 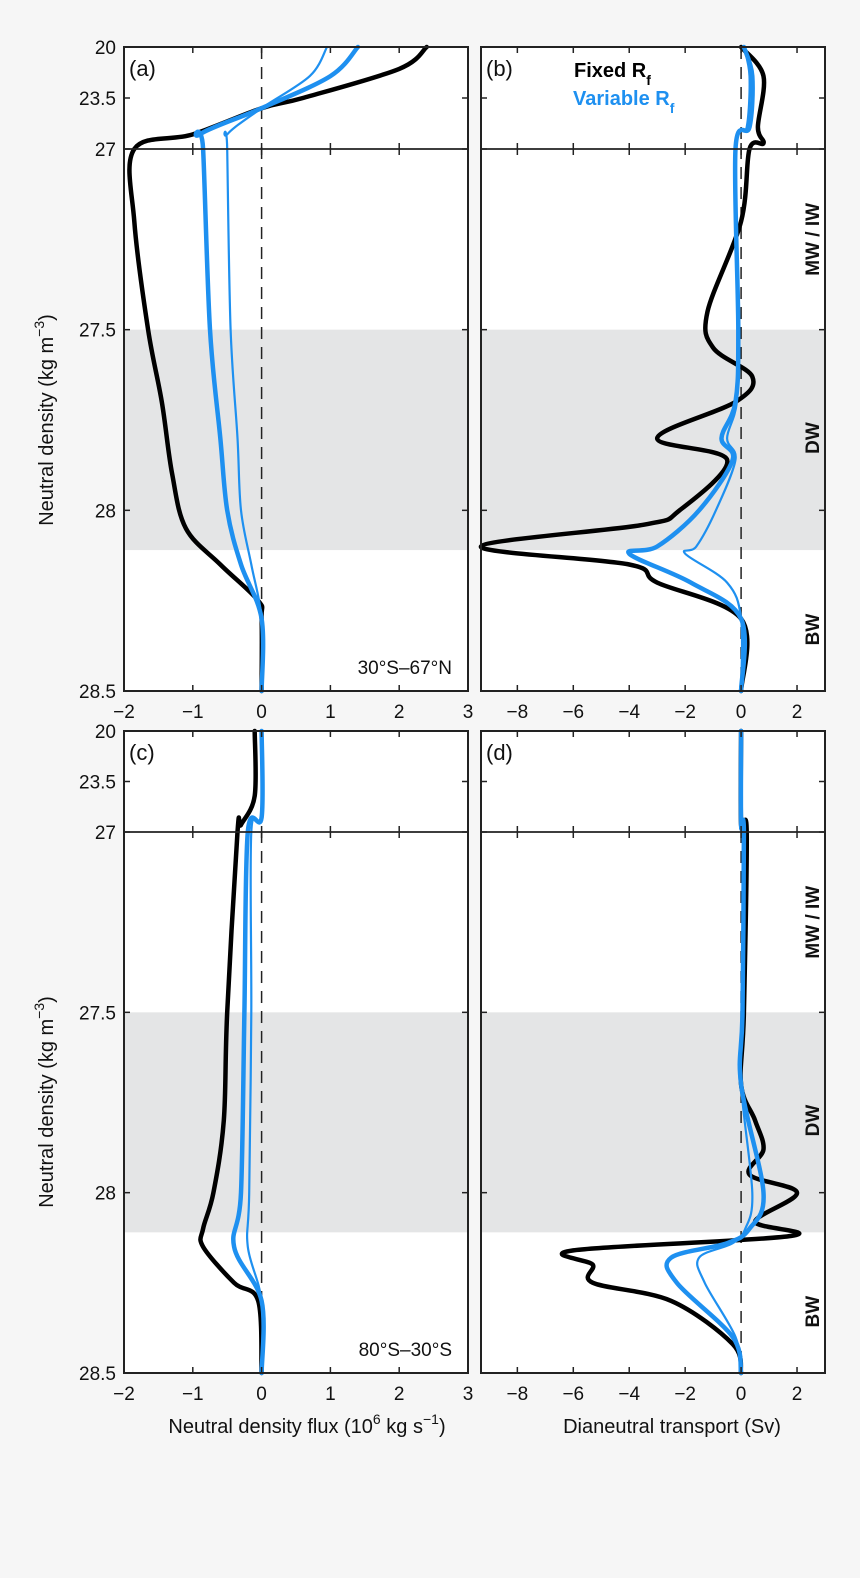 I want to click on region-label: 80°S–30°S, so click(x=405, y=1350).